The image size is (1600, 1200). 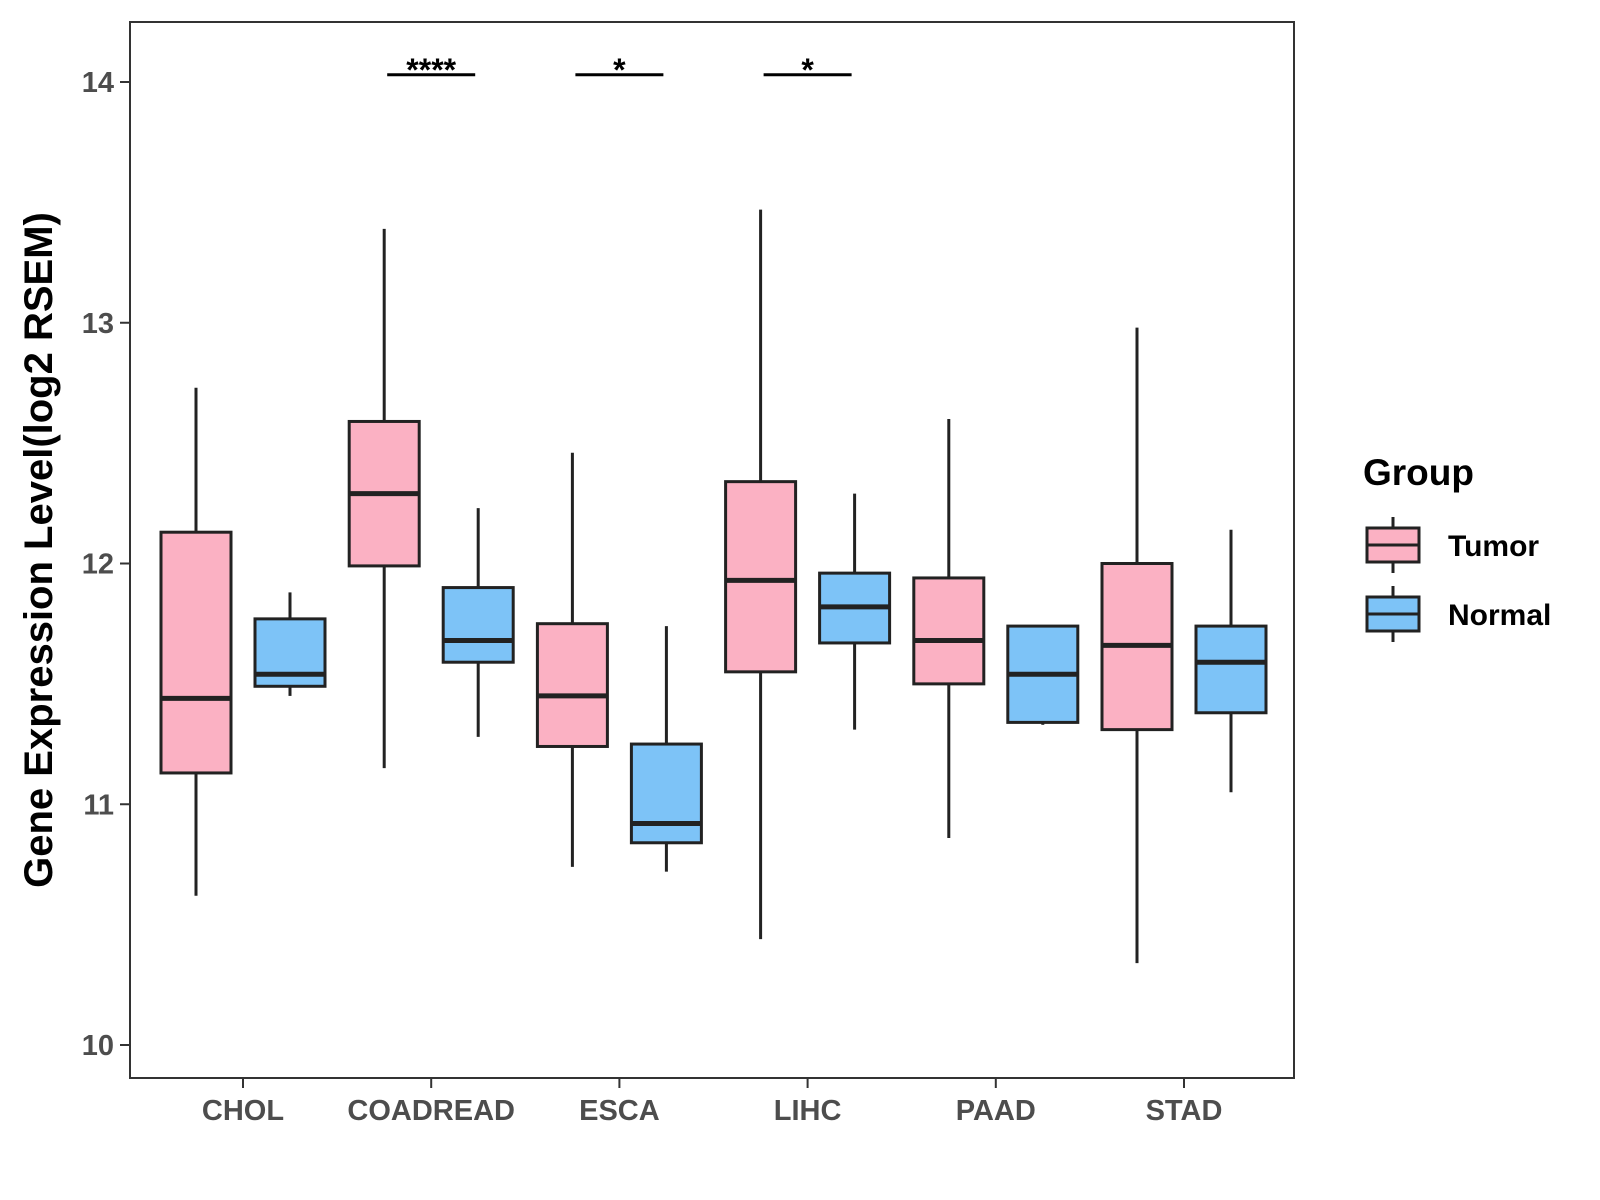 What do you see at coordinates (431, 70) in the screenshot?
I see `significance-label: ****` at bounding box center [431, 70].